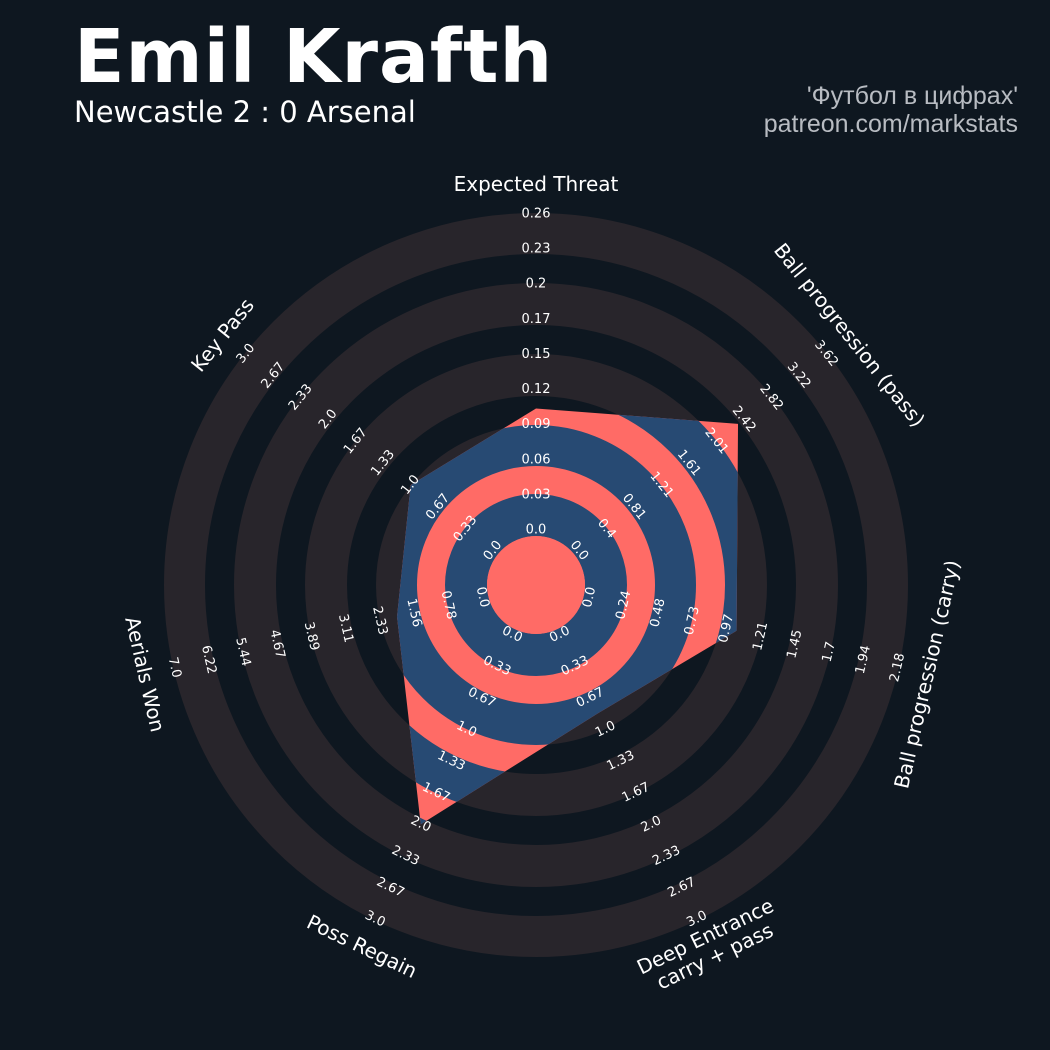 This screenshot has width=1050, height=1050. Describe the element at coordinates (658, 613) in the screenshot. I see `tick-label: 0.48` at that location.